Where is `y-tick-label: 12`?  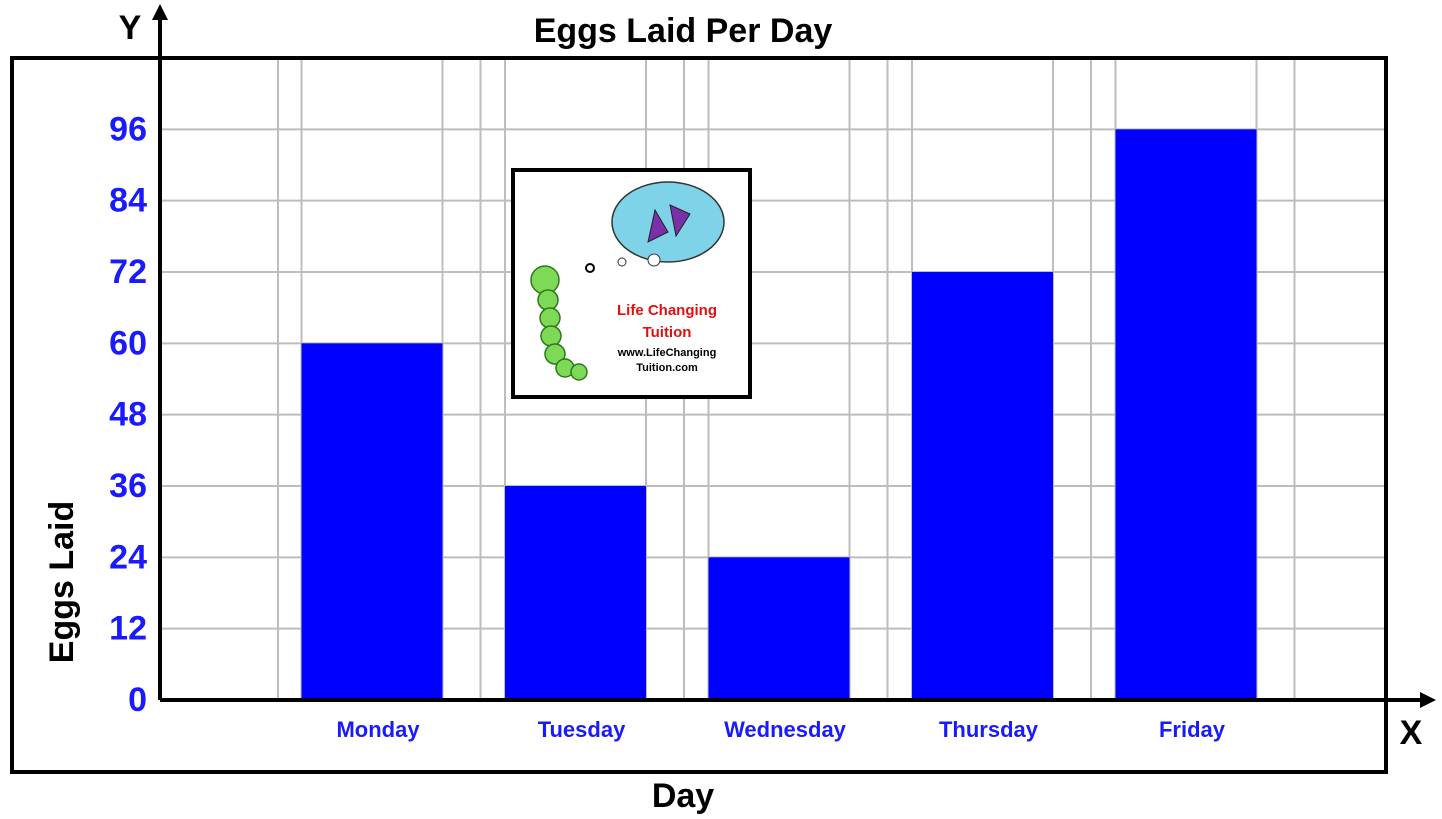
y-tick-label: 12 is located at coordinates (128, 629).